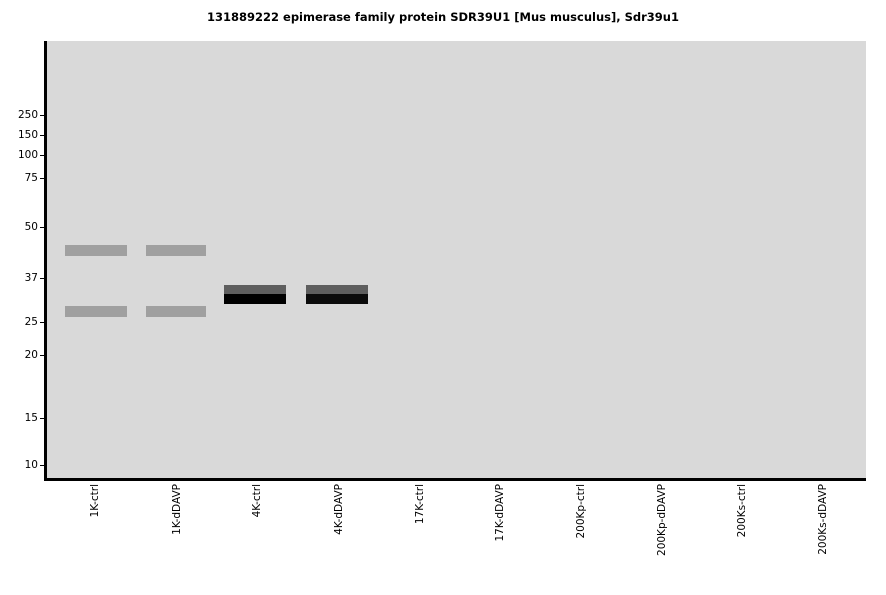 The height and width of the screenshot is (595, 886). What do you see at coordinates (420, 504) in the screenshot?
I see `x-tick-label: 17K-ctrl` at bounding box center [420, 504].